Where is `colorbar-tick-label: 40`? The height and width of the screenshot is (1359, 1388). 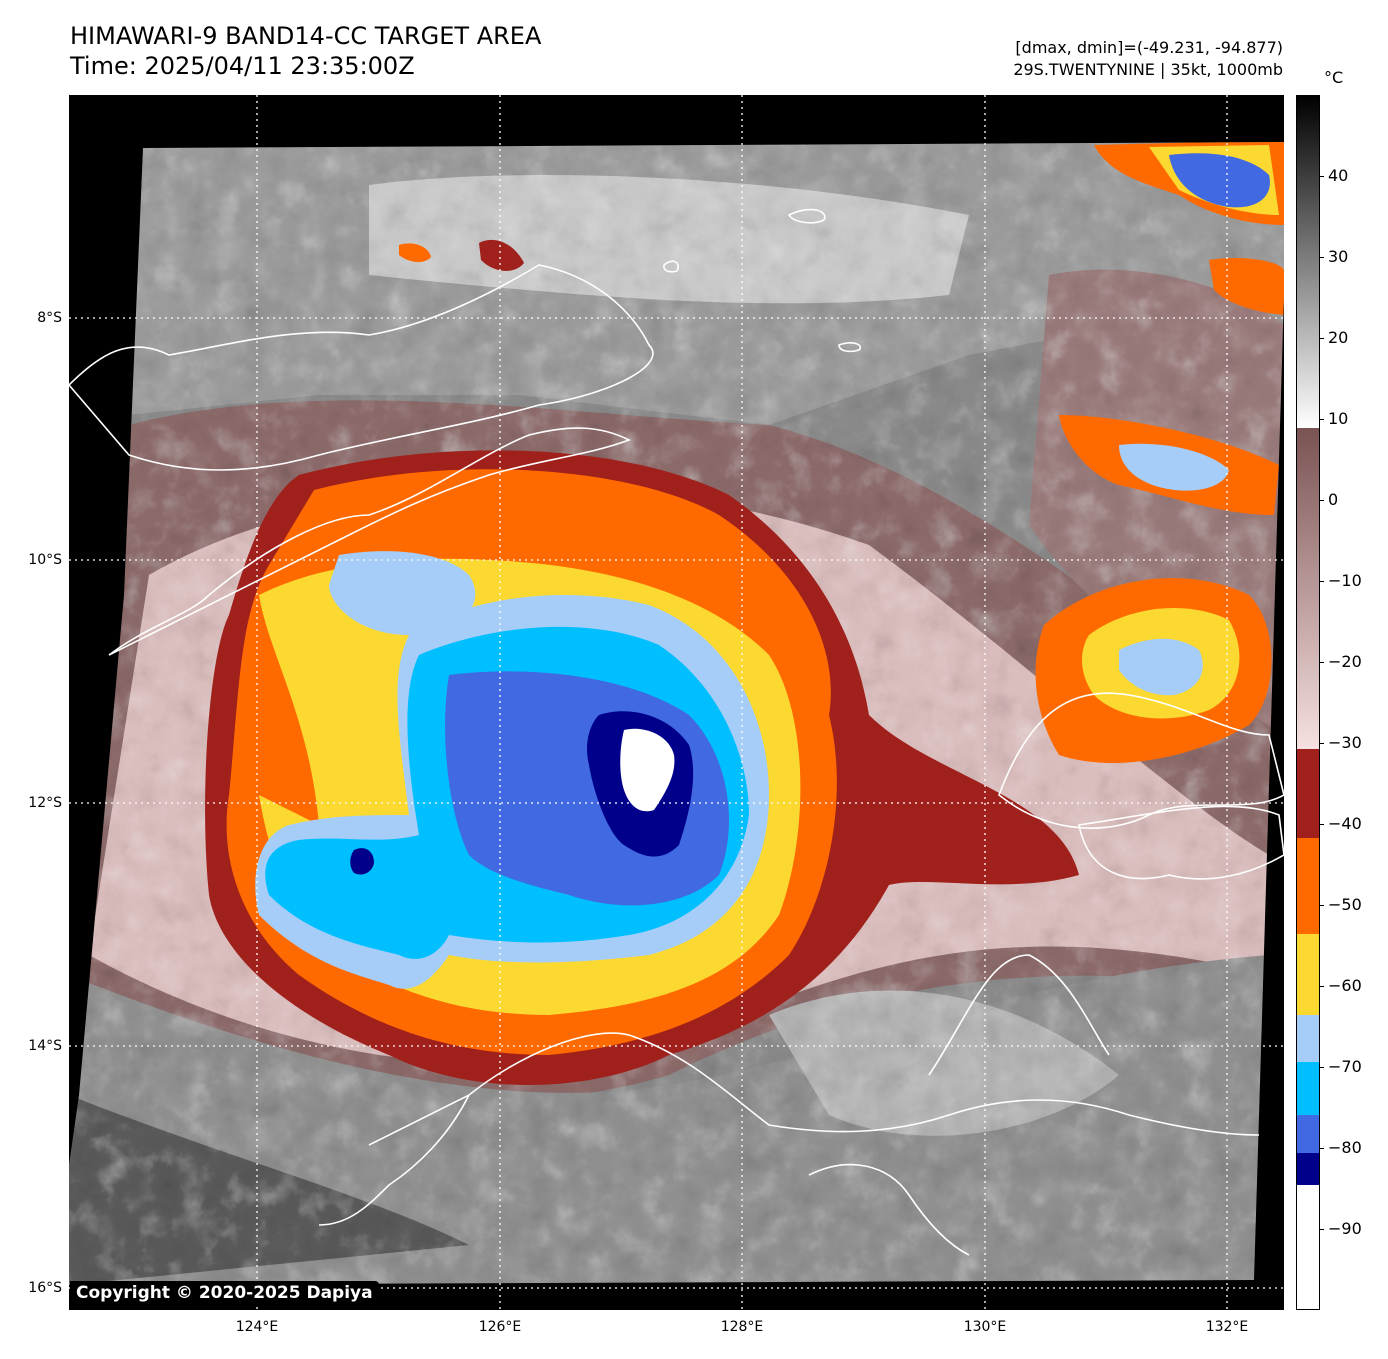 colorbar-tick-label: 40 is located at coordinates (1338, 175).